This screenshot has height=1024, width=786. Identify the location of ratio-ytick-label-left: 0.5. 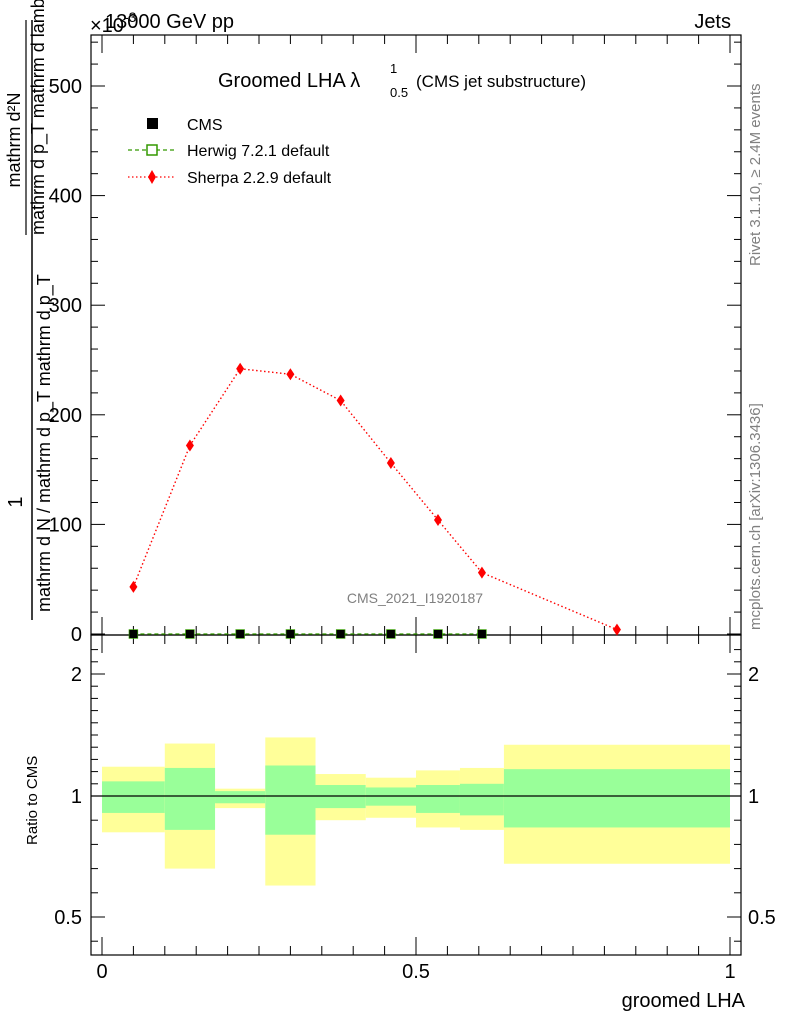
(68, 918).